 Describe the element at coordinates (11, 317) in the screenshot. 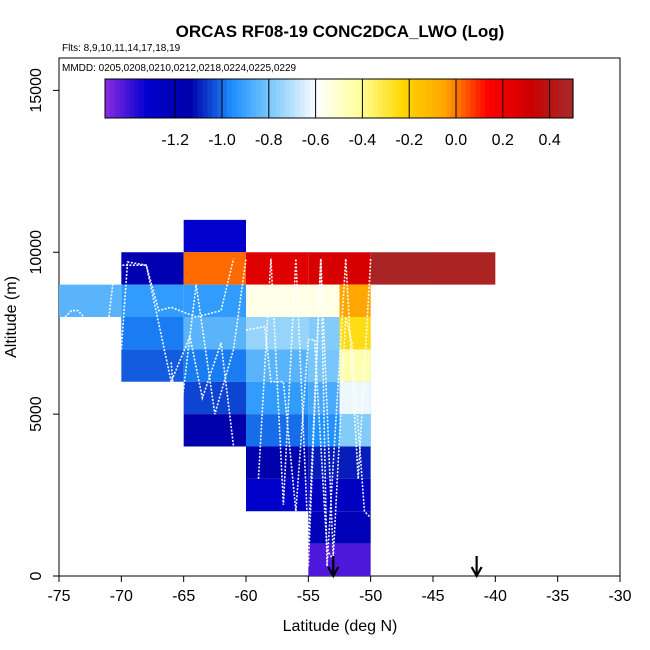

I see `y-axis-label: Altitude (m)` at that location.